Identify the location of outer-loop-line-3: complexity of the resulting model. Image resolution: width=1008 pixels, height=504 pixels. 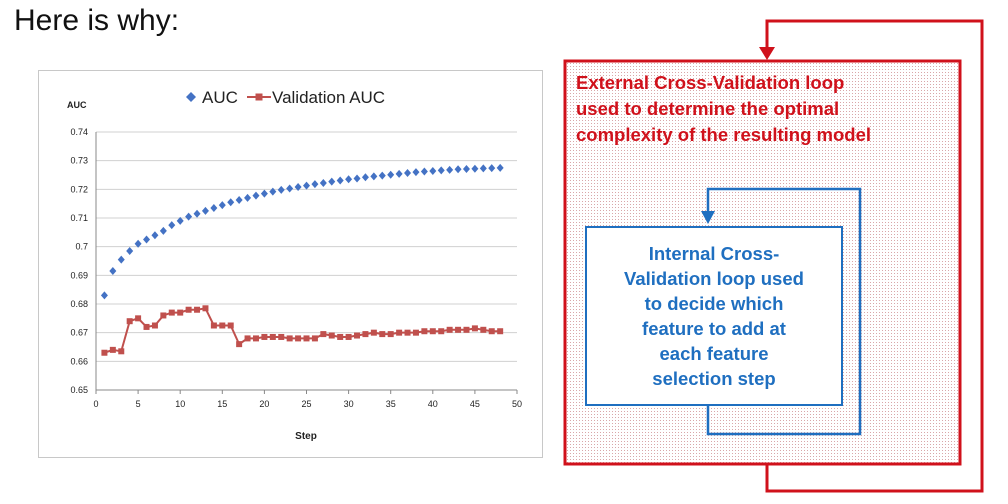
(724, 134).